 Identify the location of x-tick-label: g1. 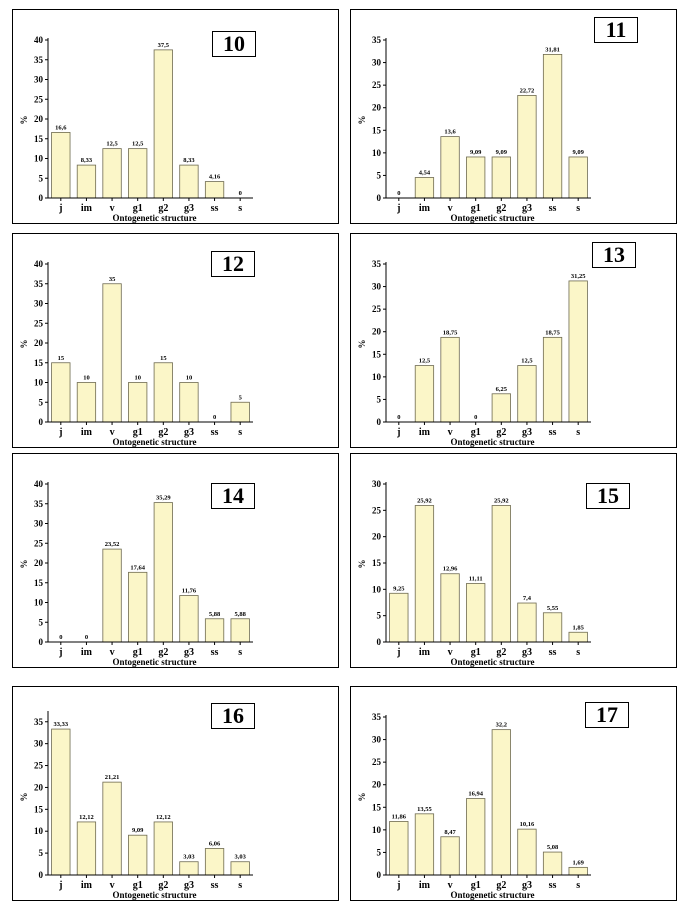
(138, 652).